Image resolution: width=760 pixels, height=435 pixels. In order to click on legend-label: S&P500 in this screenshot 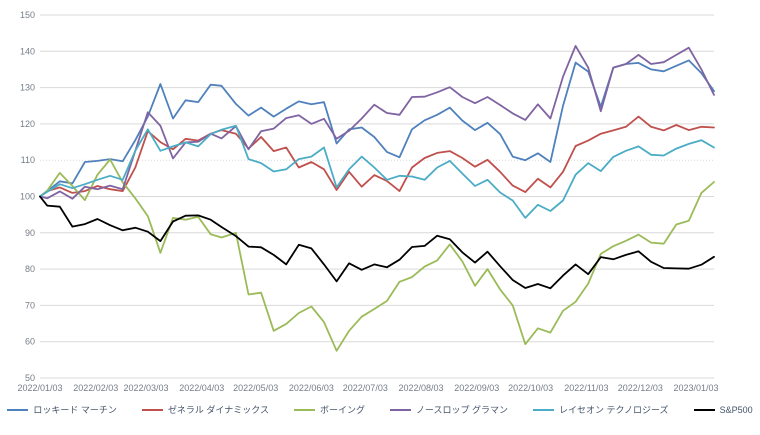, I will do `click(736, 409)`.